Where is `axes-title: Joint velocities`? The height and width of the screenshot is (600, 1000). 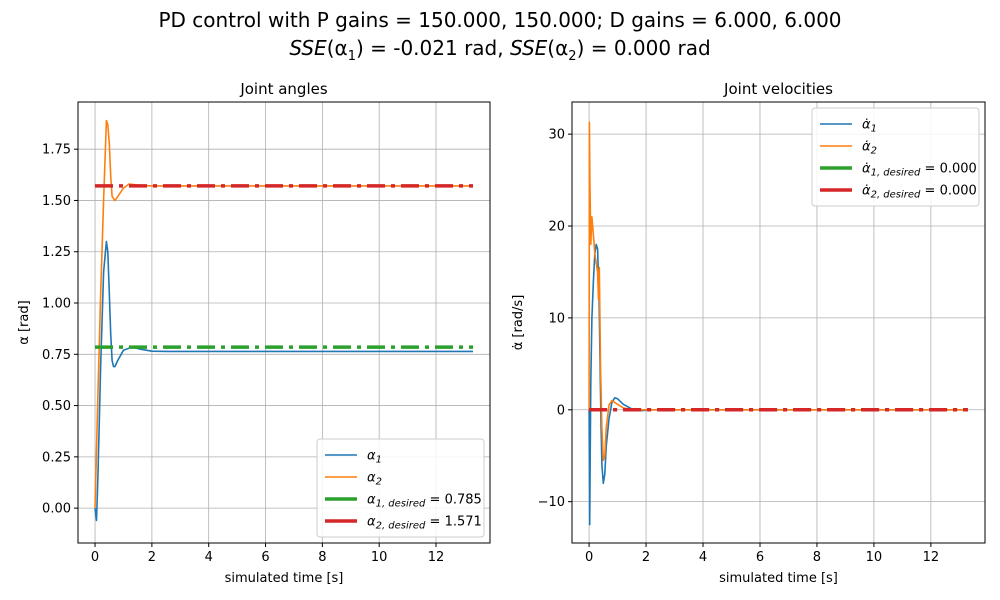
axes-title: Joint velocities is located at coordinates (778, 89).